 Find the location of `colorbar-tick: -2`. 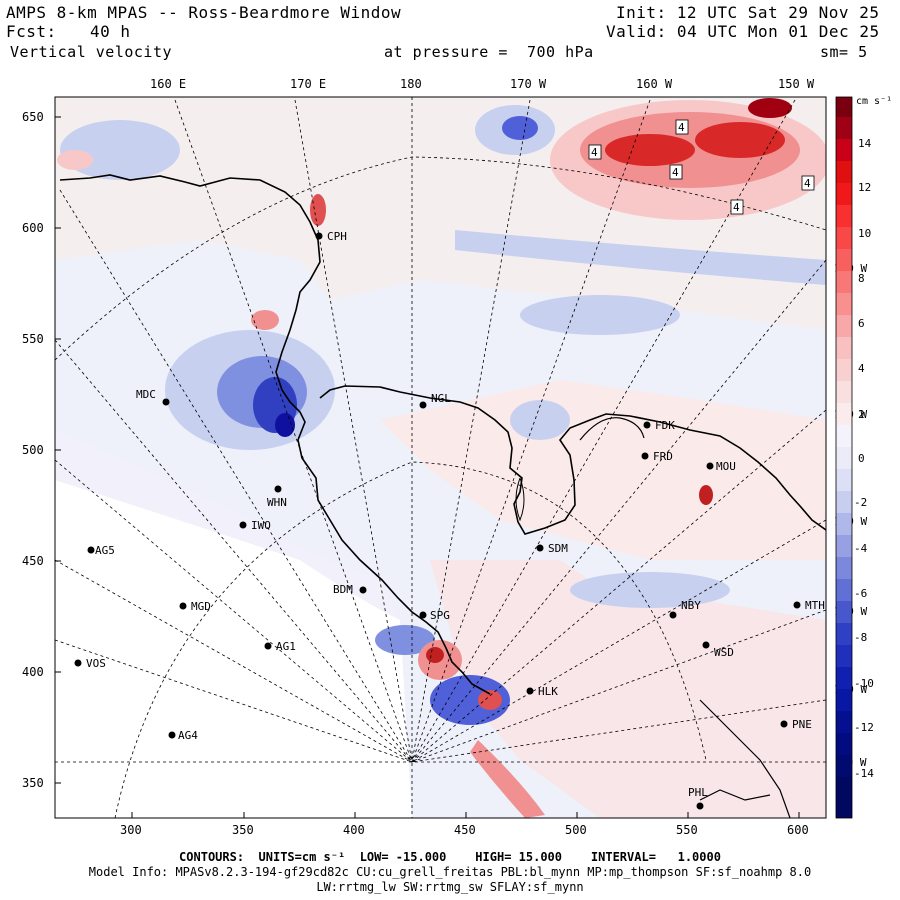

colorbar-tick: -2 is located at coordinates (860, 502).